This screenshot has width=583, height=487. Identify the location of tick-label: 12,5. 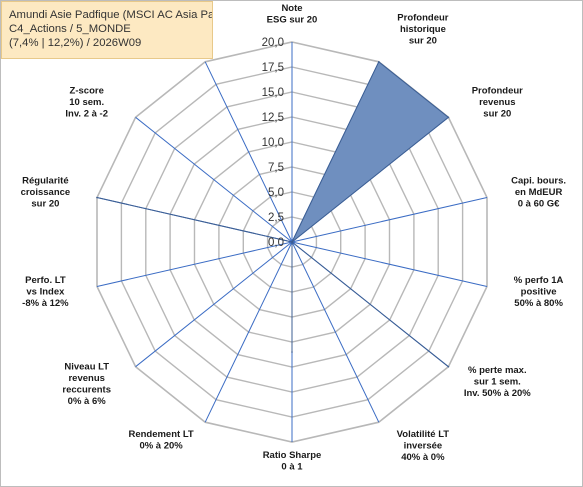
(273, 118).